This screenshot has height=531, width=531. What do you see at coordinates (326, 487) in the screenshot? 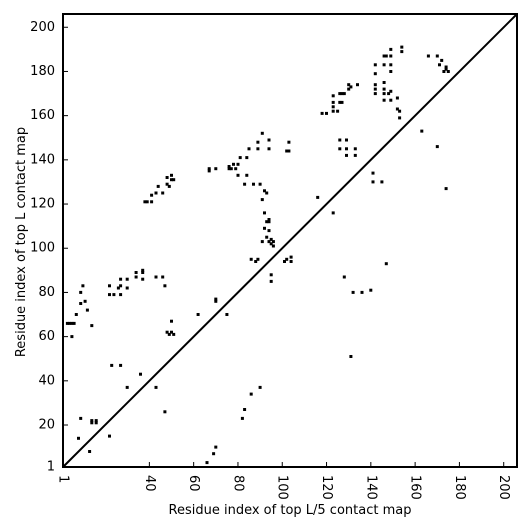
I see `x-tick-label: 120` at bounding box center [326, 487].